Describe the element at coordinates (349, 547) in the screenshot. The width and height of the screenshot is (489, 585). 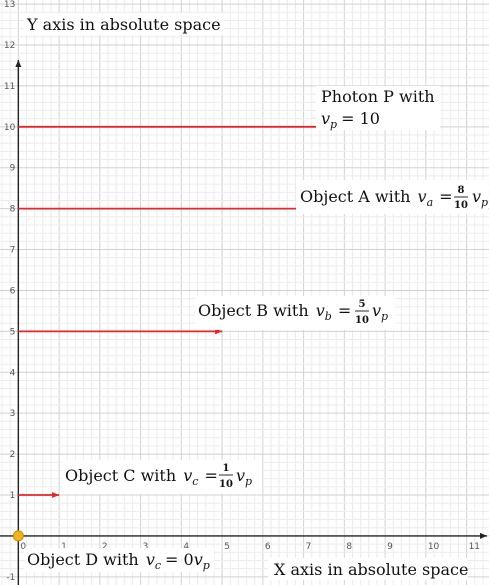
I see `x-tick-label: 8` at that location.